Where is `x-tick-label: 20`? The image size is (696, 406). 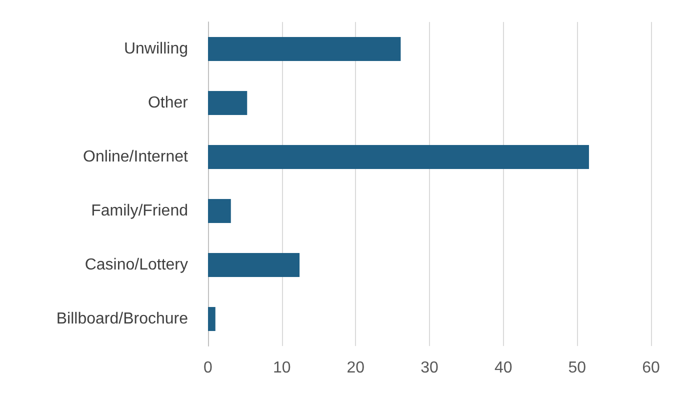
x-tick-label: 20 is located at coordinates (355, 368).